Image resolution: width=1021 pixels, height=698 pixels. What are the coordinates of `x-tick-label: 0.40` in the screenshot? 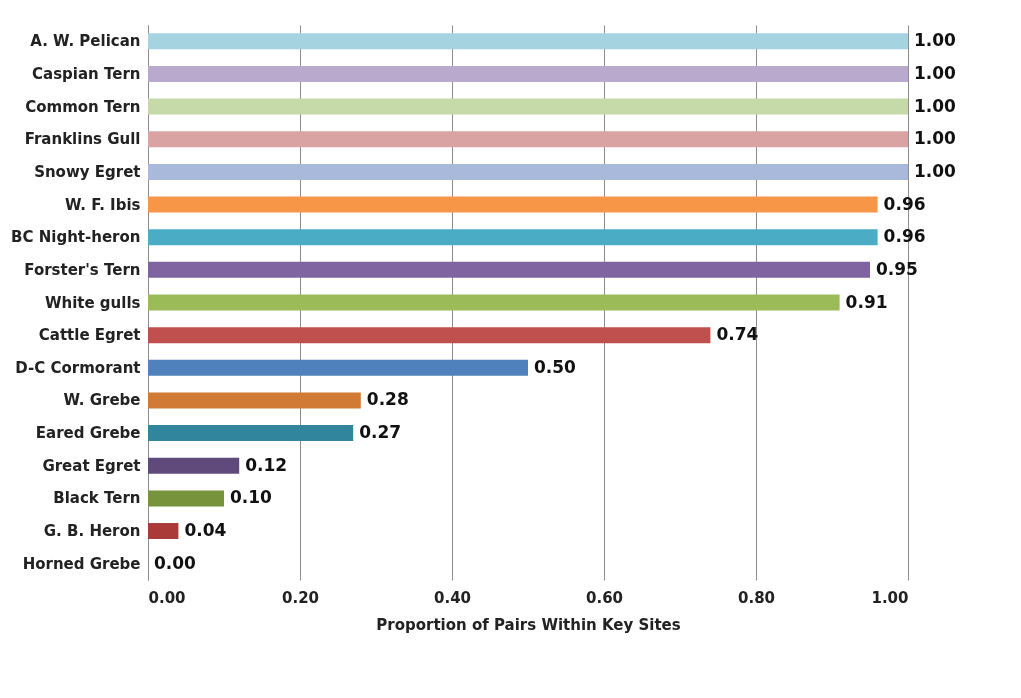 It's located at (452, 597).